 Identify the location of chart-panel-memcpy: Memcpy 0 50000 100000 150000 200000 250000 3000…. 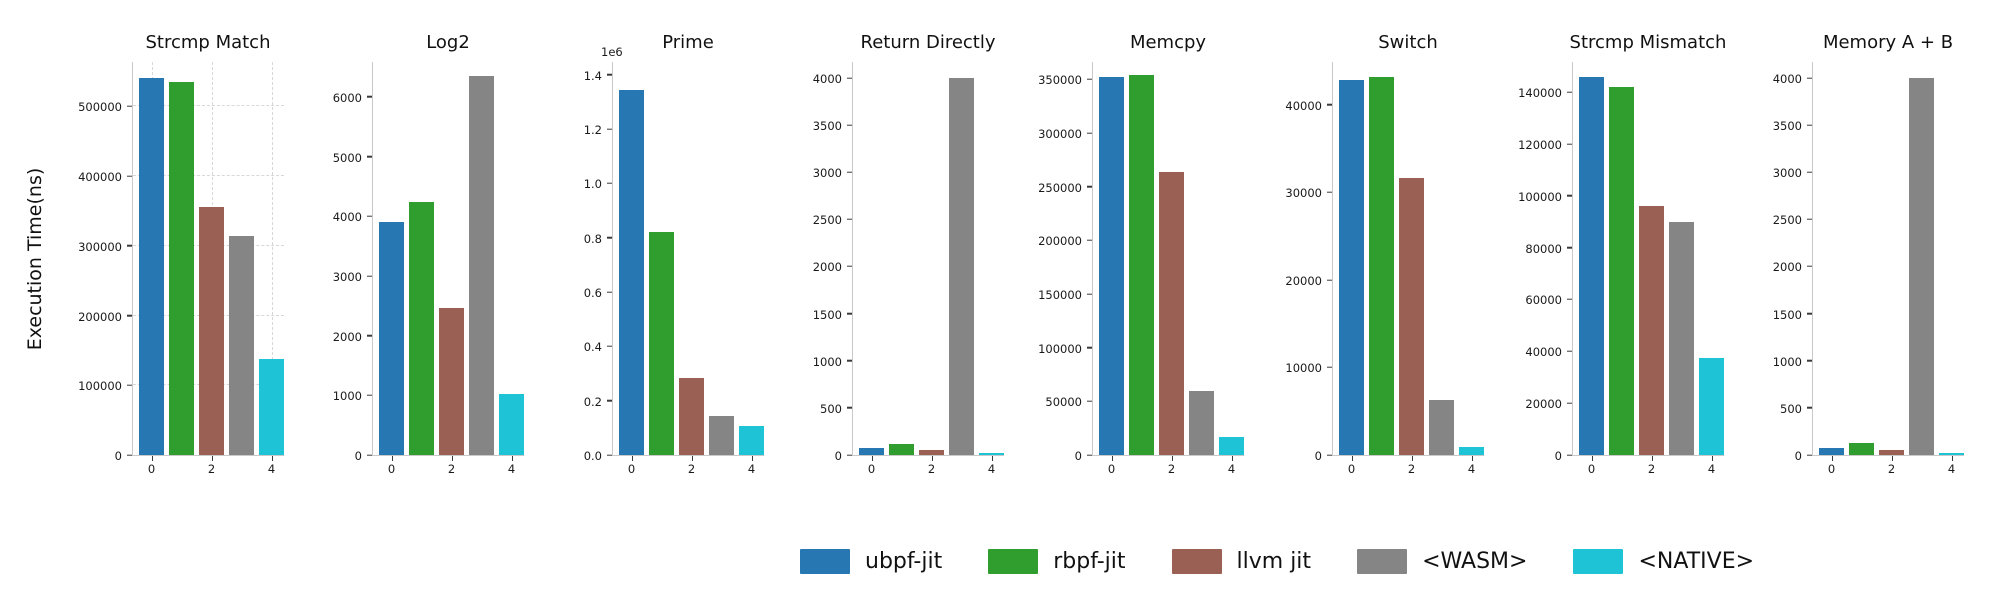
(1150, 263).